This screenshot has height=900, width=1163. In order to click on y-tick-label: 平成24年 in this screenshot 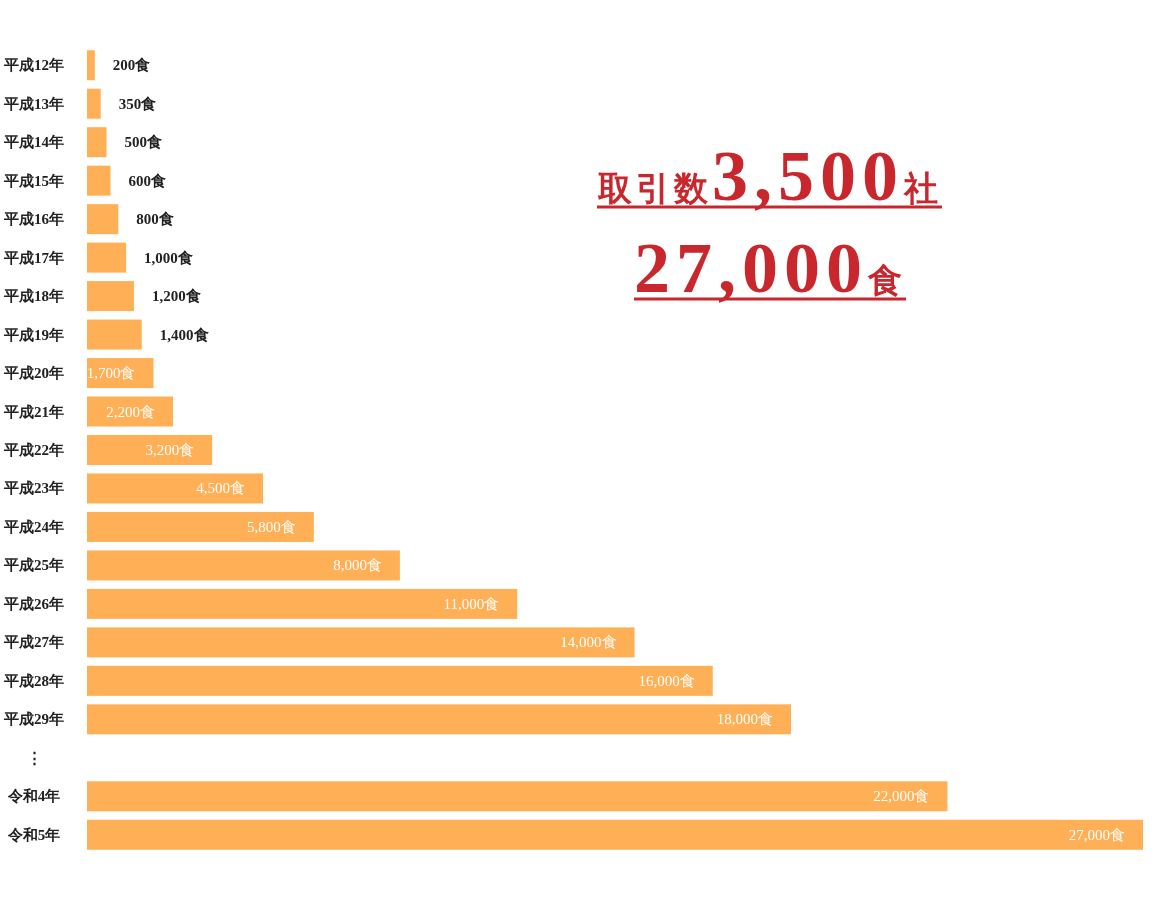, I will do `click(33, 526)`.